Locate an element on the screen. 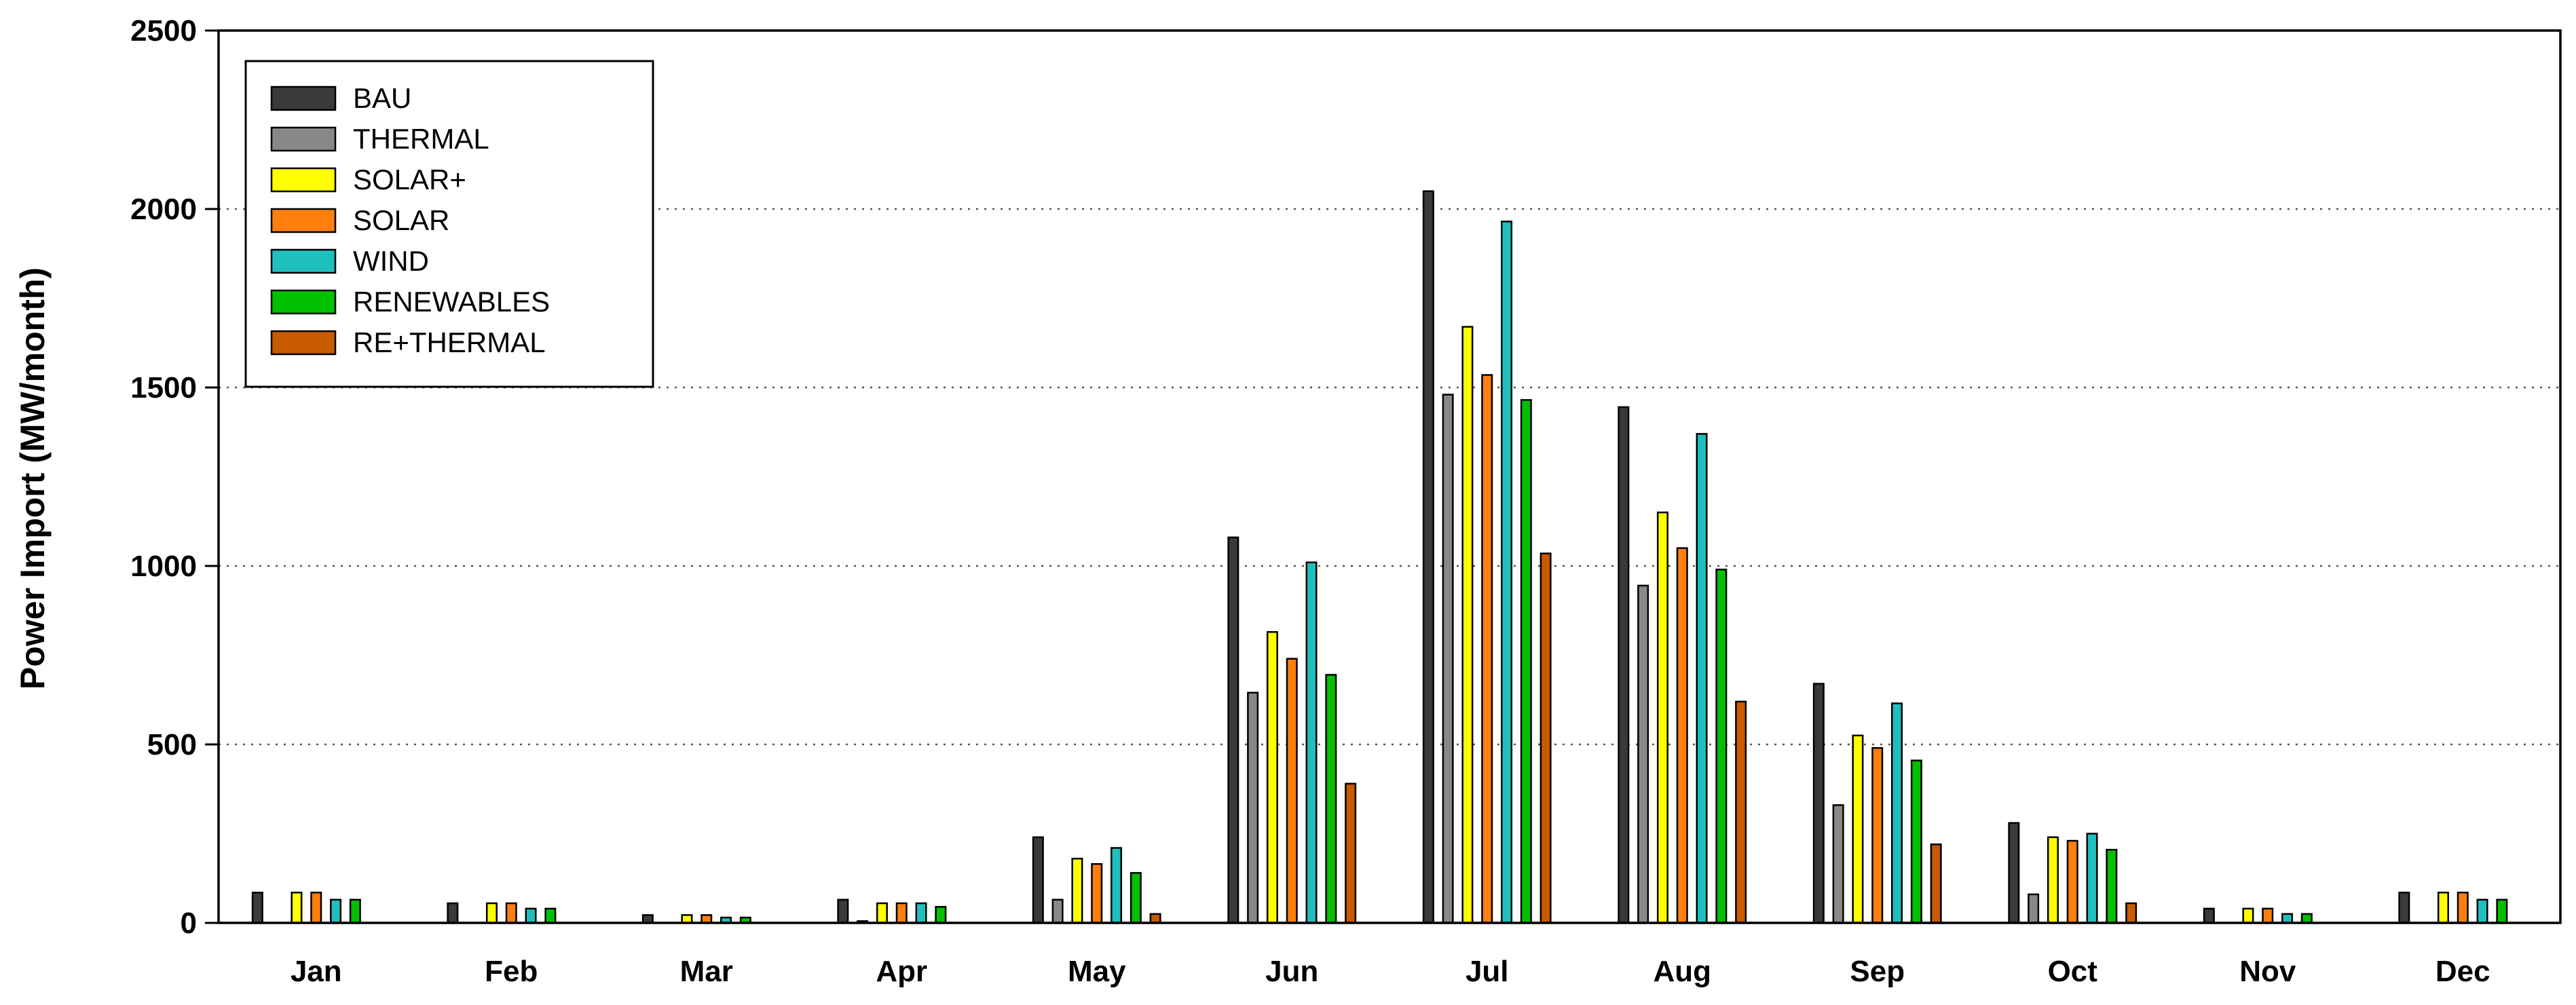 Image resolution: width=2576 pixels, height=1005 pixels. x-tick-label: Sep is located at coordinates (1878, 971).